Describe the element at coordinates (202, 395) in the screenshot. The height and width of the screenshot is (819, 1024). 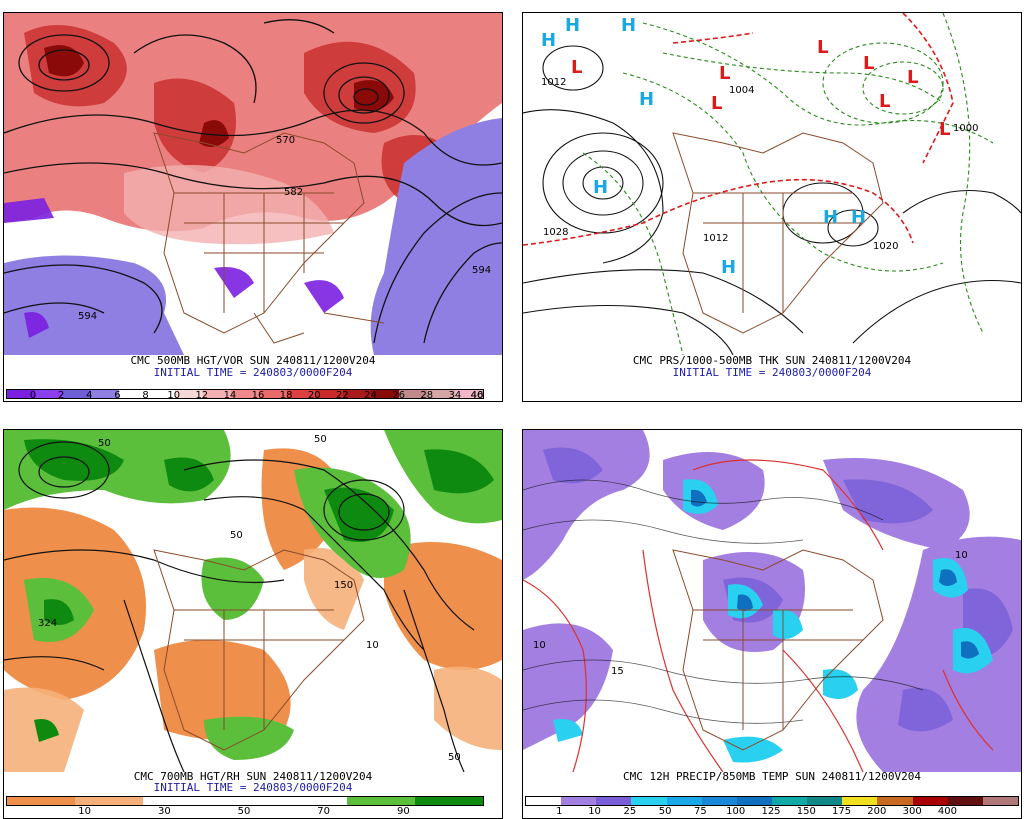
I see `colorbar-tick-label: 12` at that location.